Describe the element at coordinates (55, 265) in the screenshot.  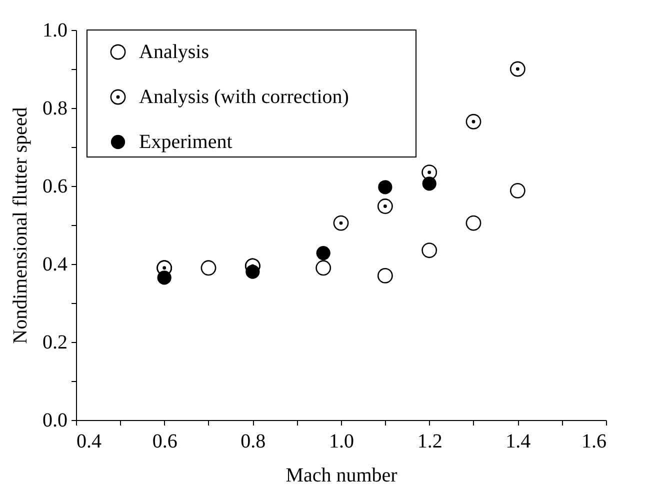
I see `y-tick-label: 0.4` at that location.